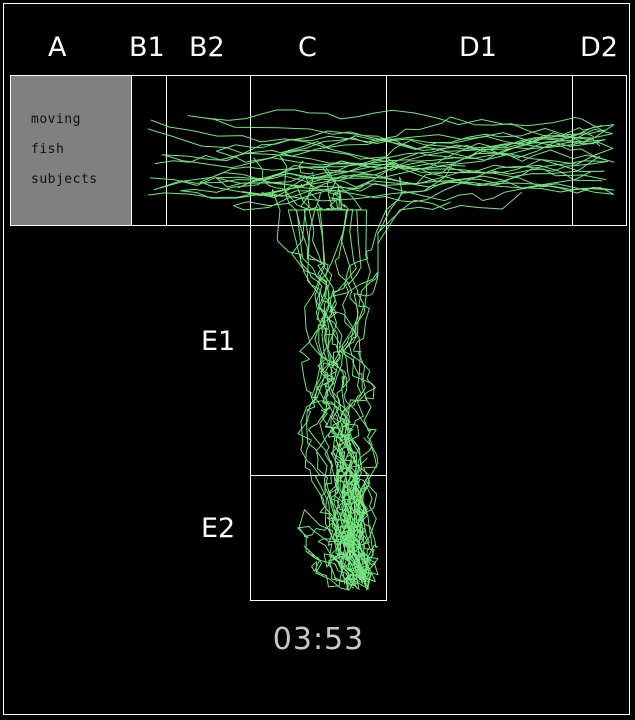  I want to click on zone-label-e2: E2, so click(218, 528).